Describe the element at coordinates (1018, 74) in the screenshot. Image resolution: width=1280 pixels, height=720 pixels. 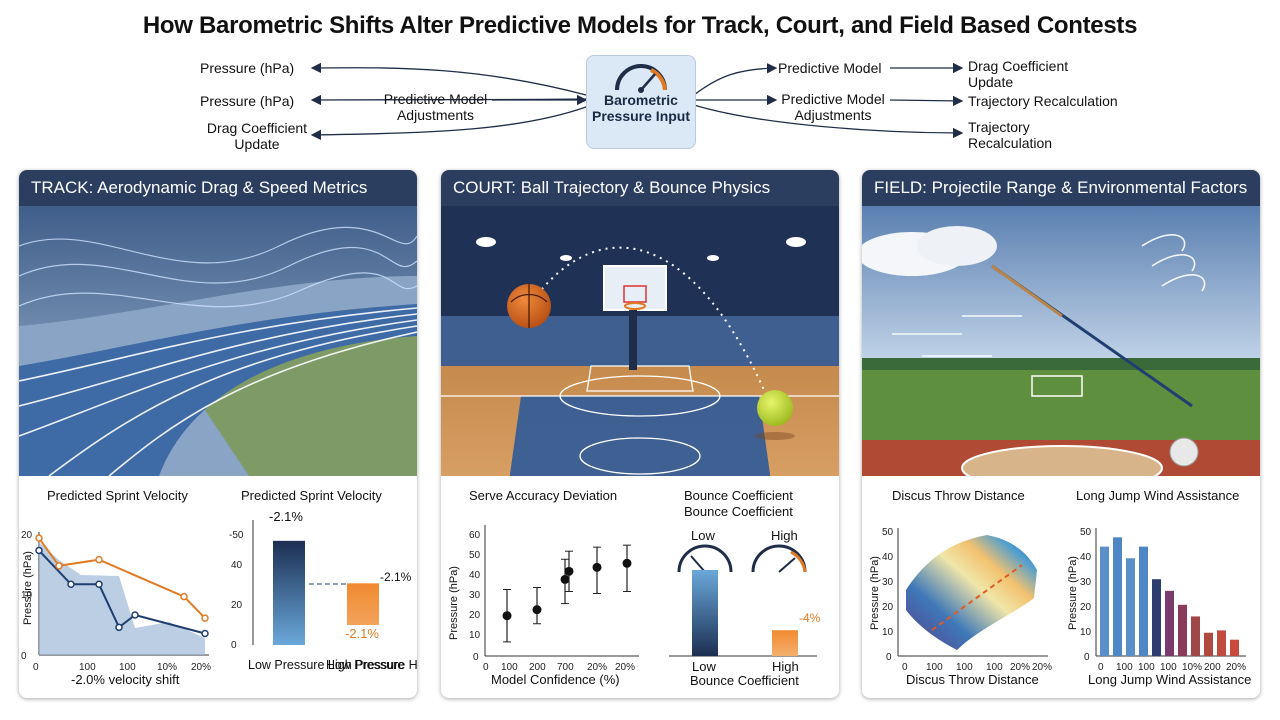
I see `flow-label-drag-right: Drag Coefficient Update` at that location.